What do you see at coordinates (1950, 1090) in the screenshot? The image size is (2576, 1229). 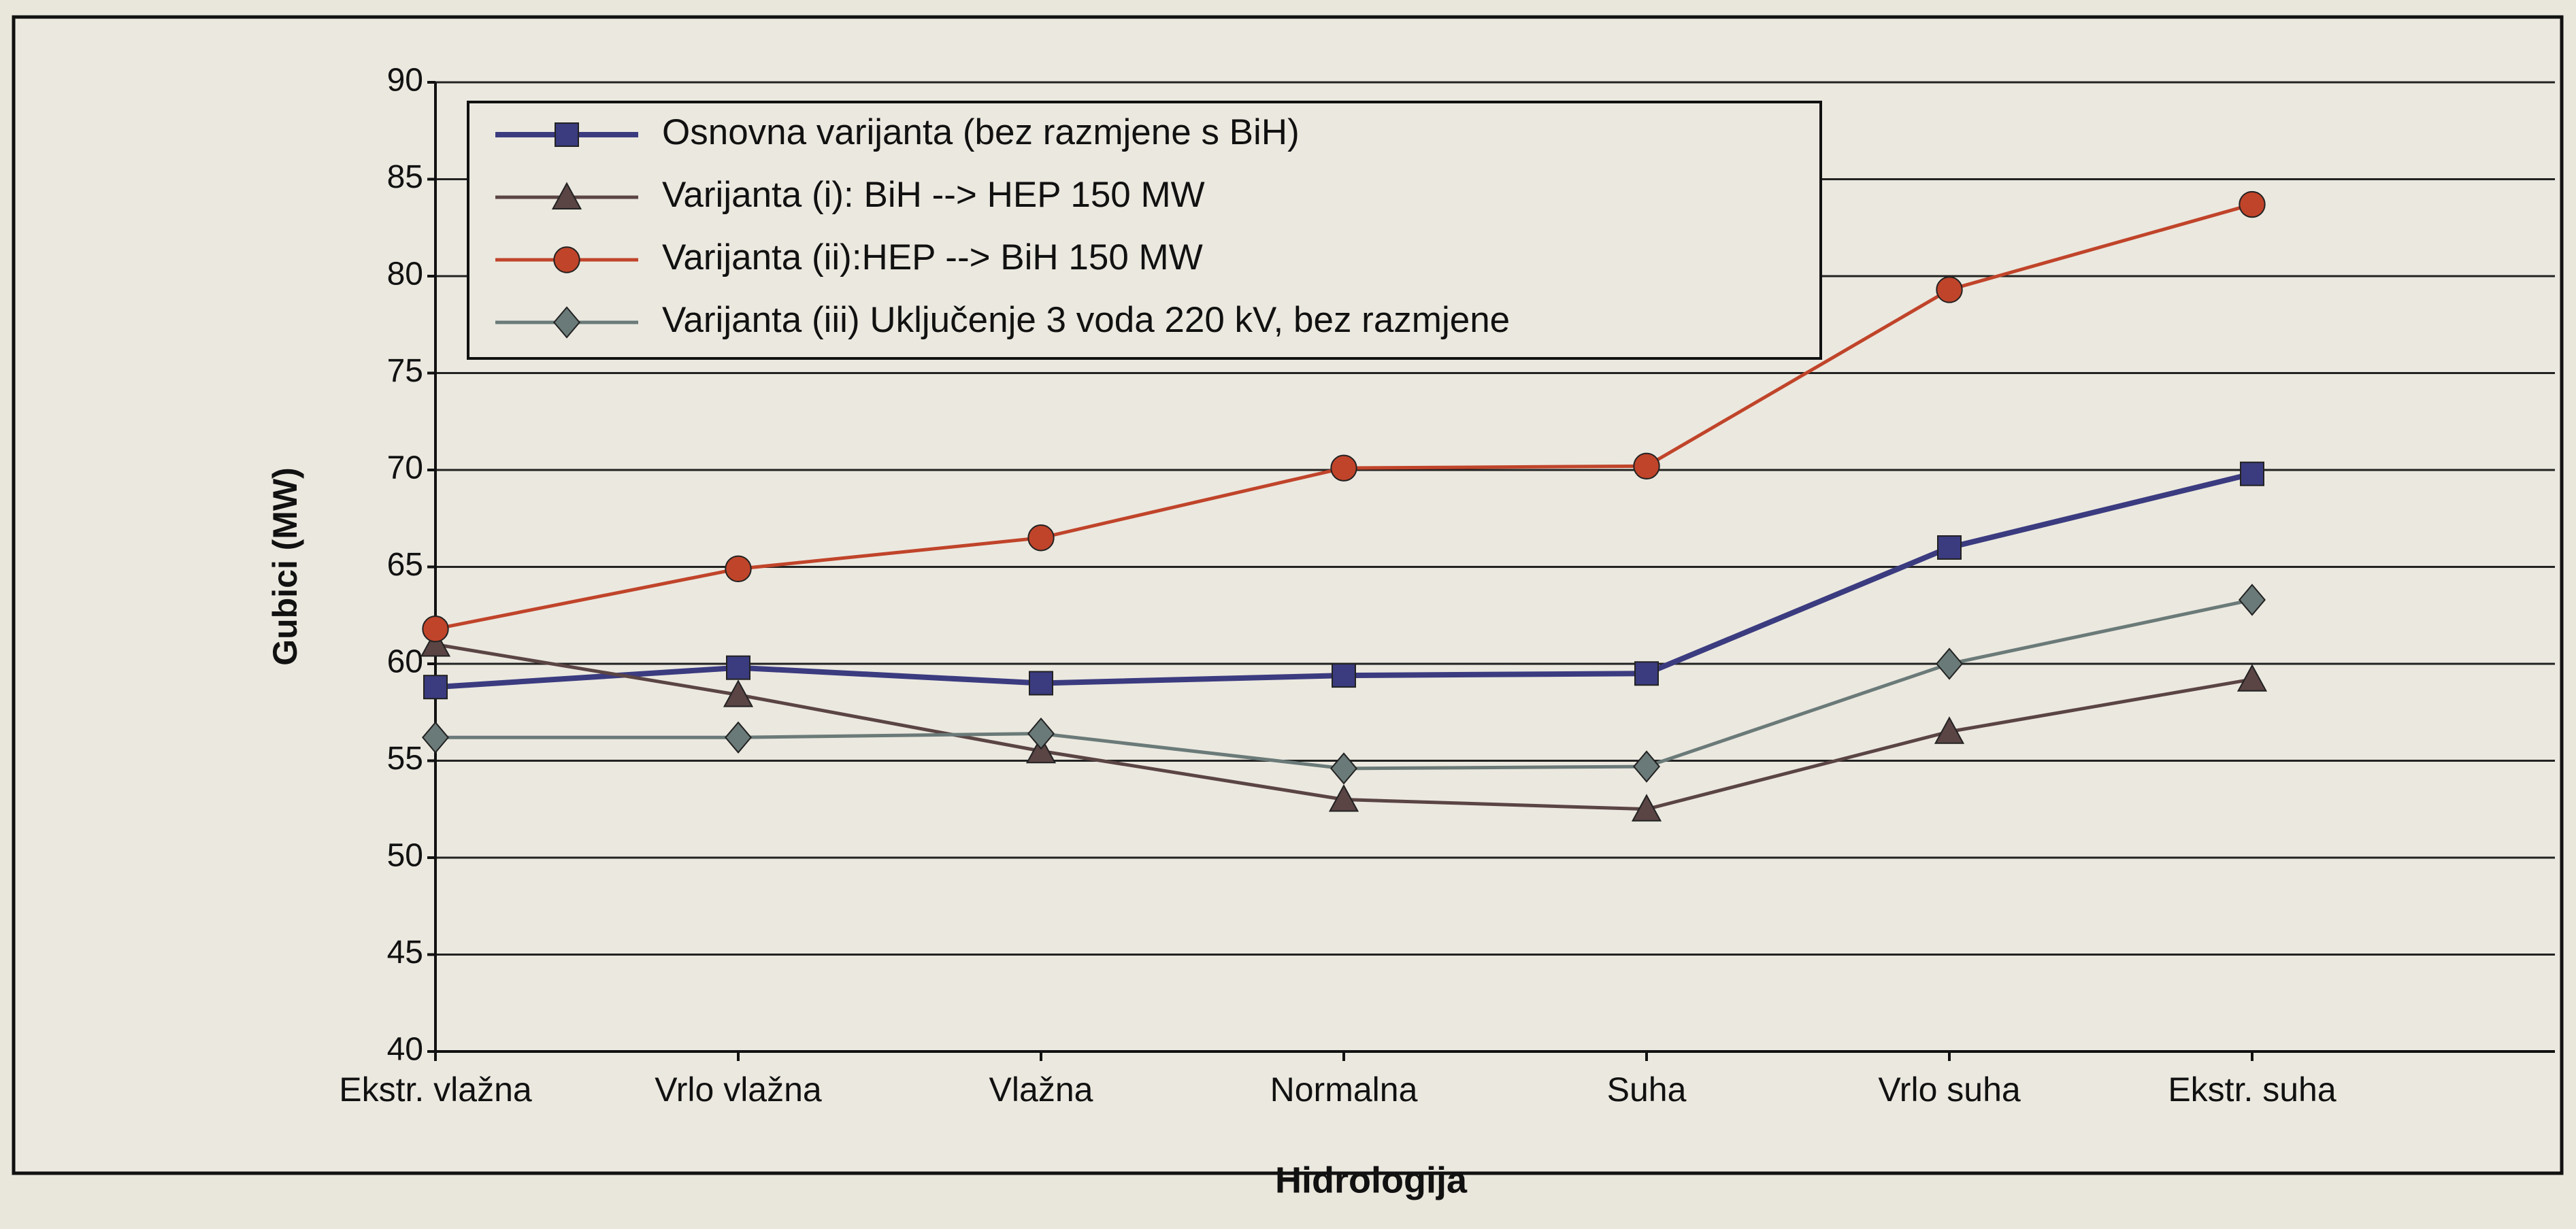 I see `x-tick-label: Vrlo suha` at bounding box center [1950, 1090].